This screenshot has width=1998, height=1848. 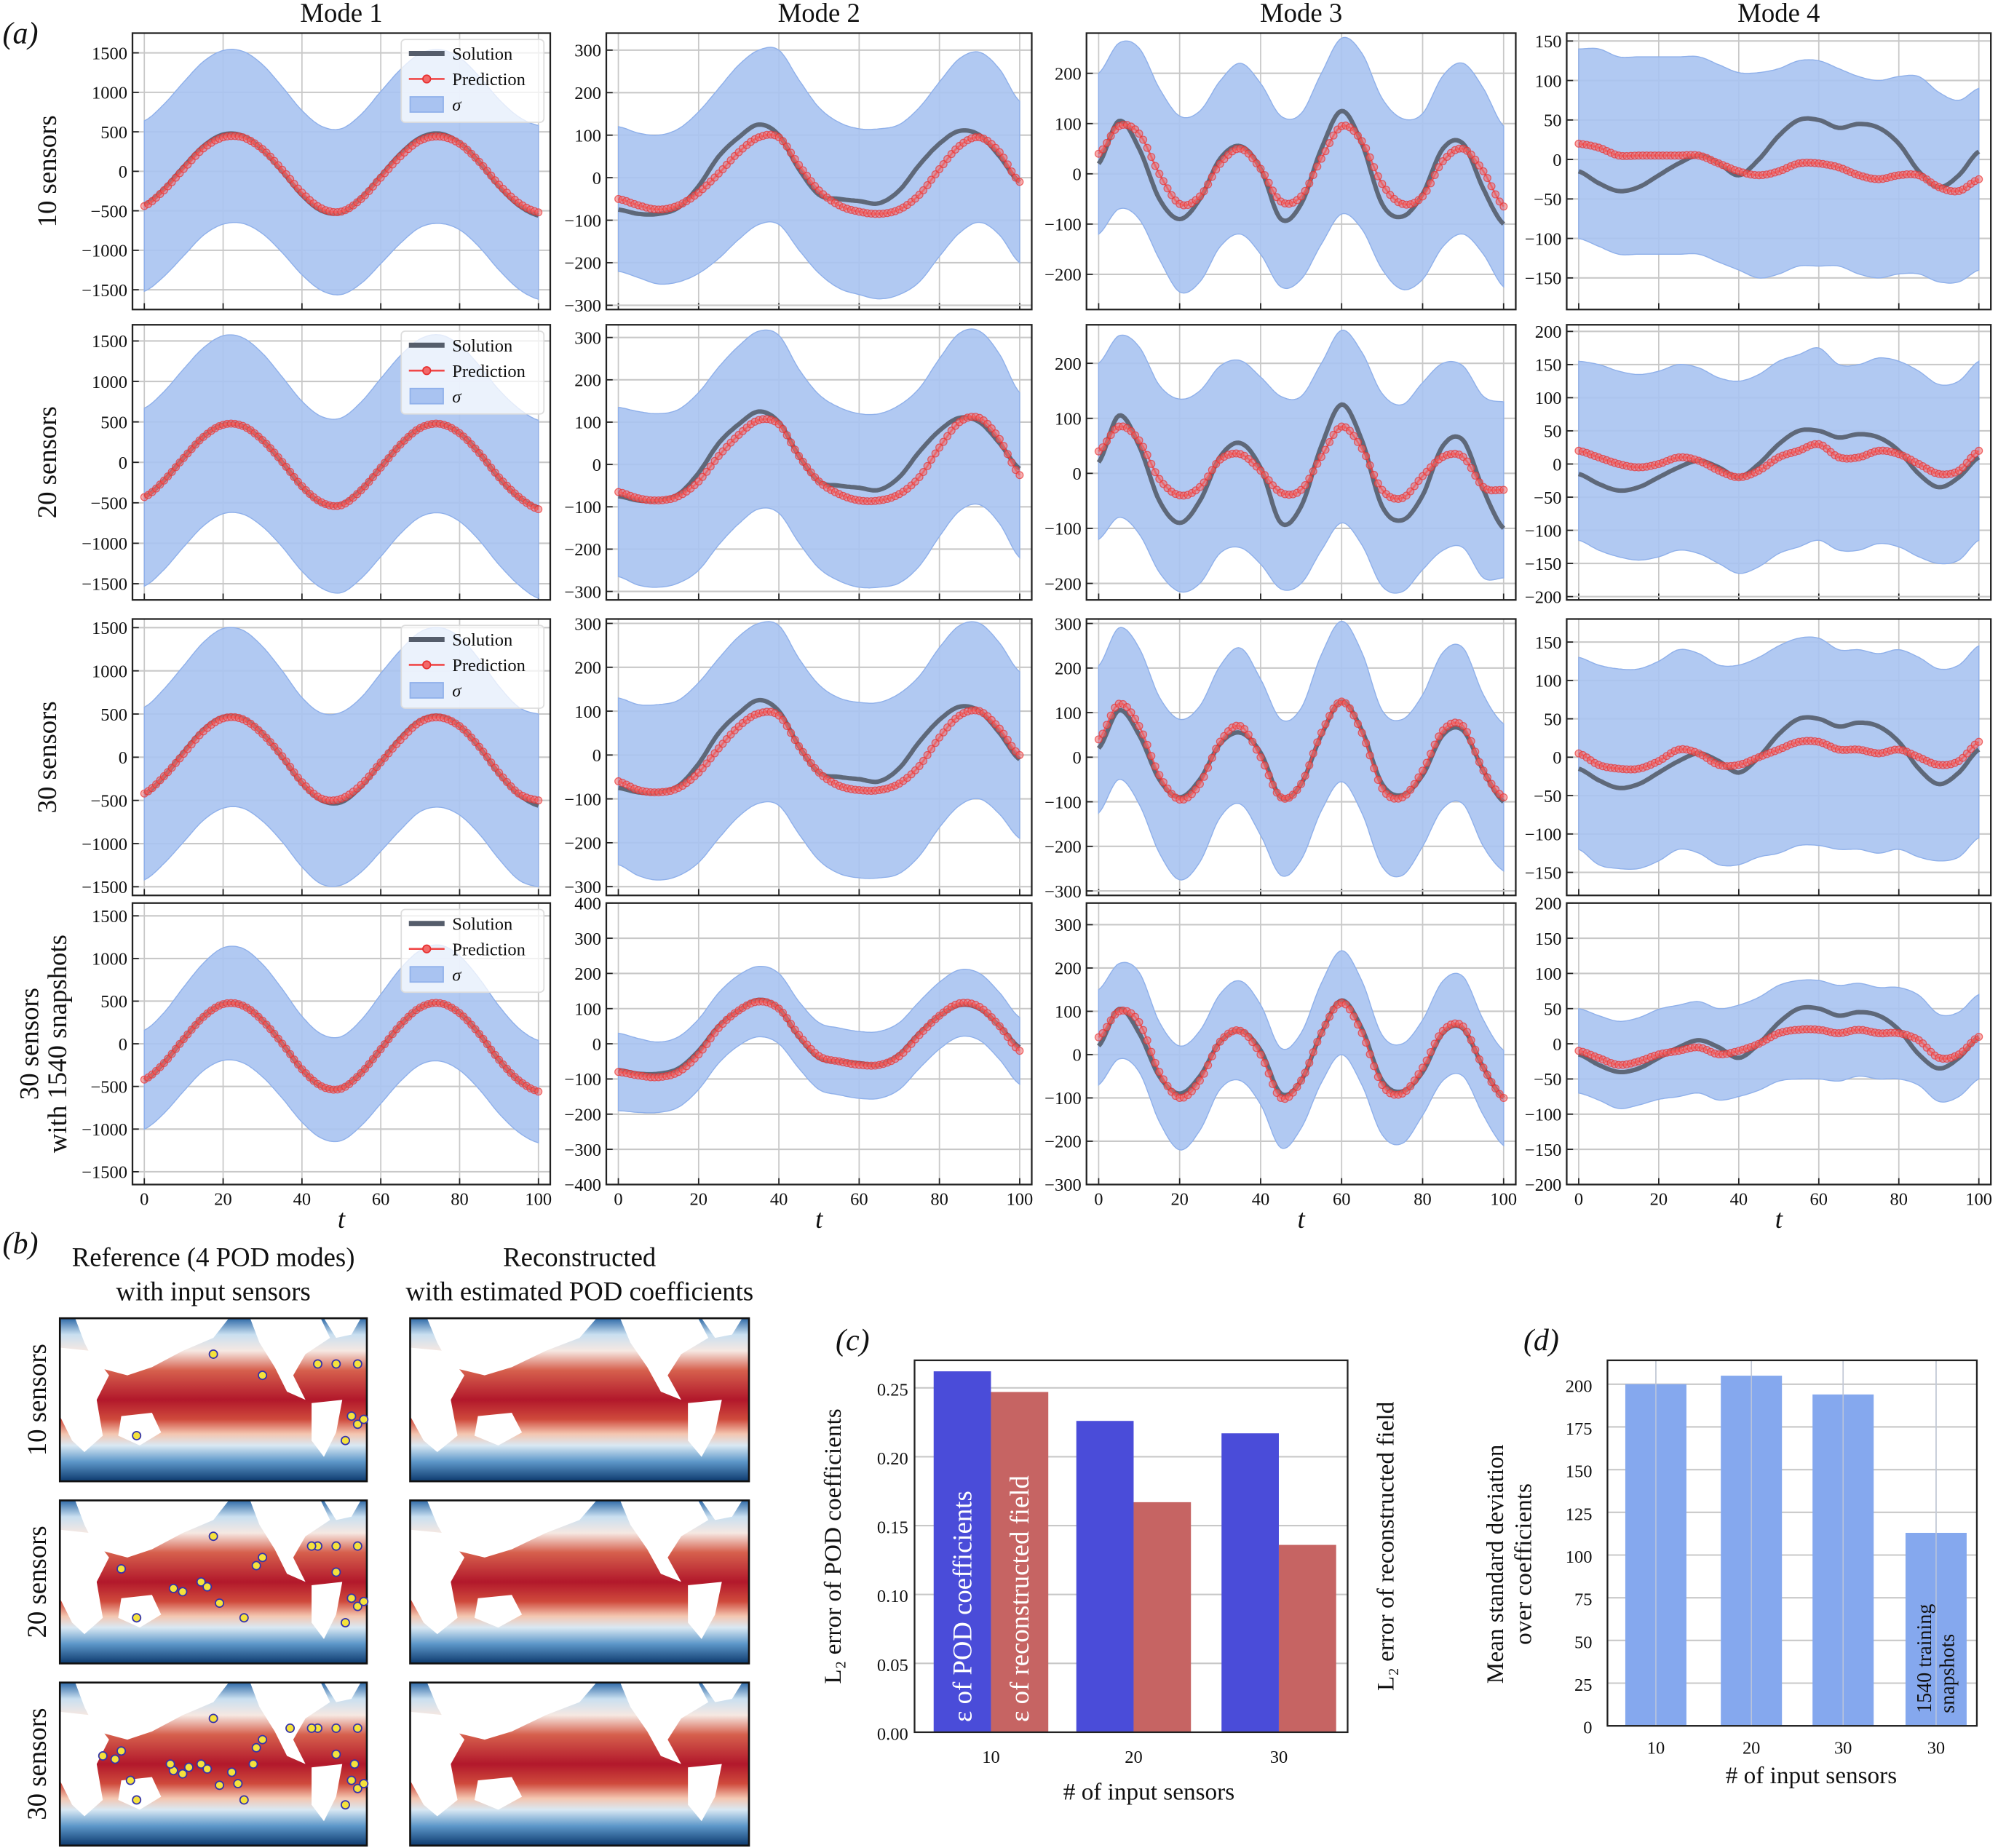 I want to click on mode-title: Mode 2, so click(x=819, y=14).